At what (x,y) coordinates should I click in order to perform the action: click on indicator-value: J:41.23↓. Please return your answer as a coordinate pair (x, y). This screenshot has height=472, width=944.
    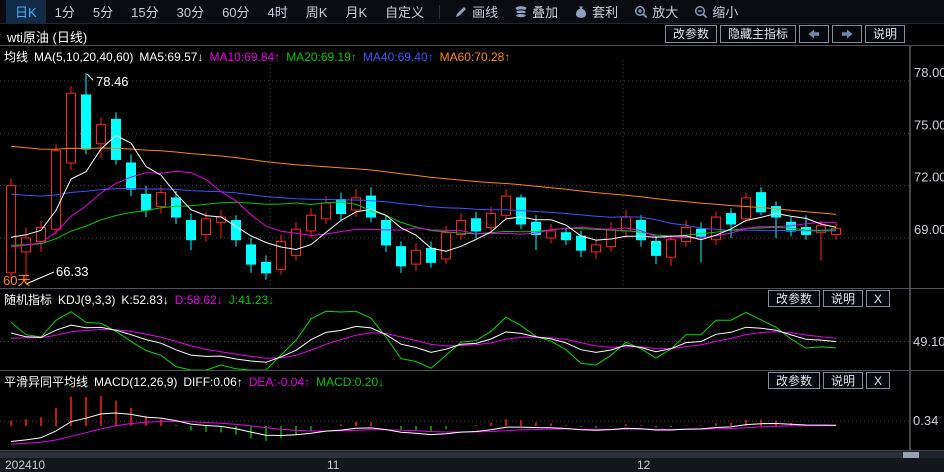
    Looking at the image, I should click on (251, 300).